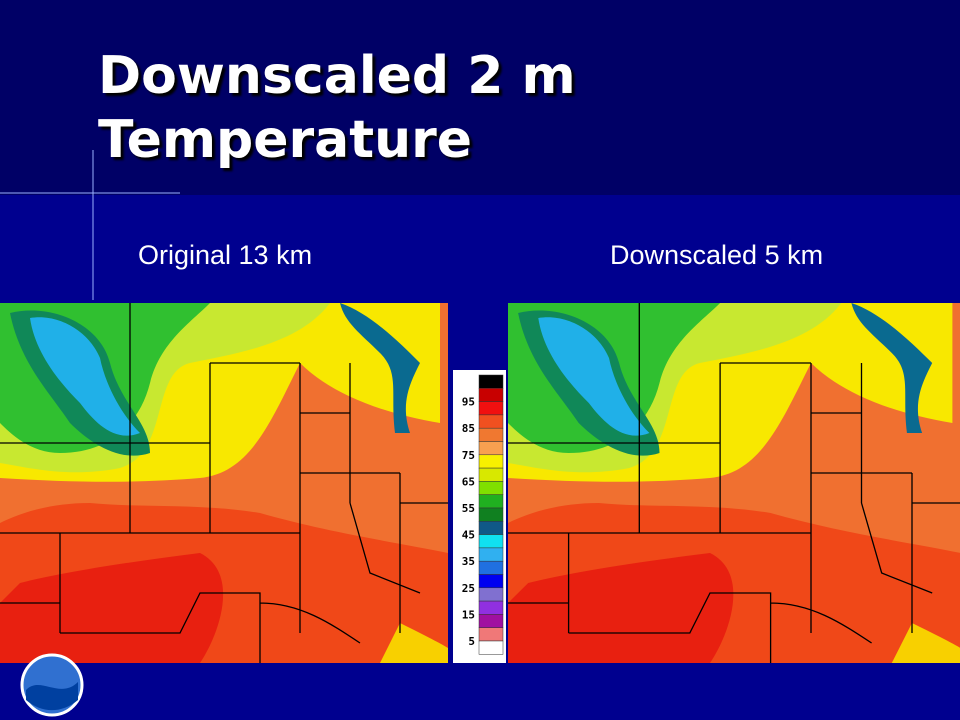  I want to click on colorbar: 95 85 75 65 55 45 35 25 15 5, so click(483, 514).